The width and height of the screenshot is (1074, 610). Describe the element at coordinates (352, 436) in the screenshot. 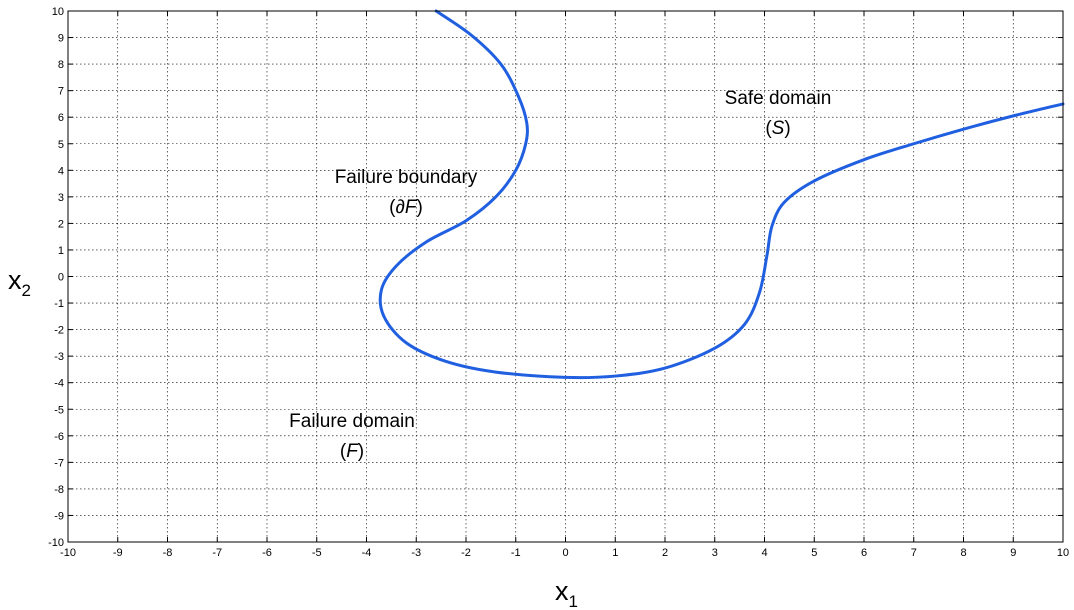

I see `annotation-failure-domain: Failure domain (F)` at that location.